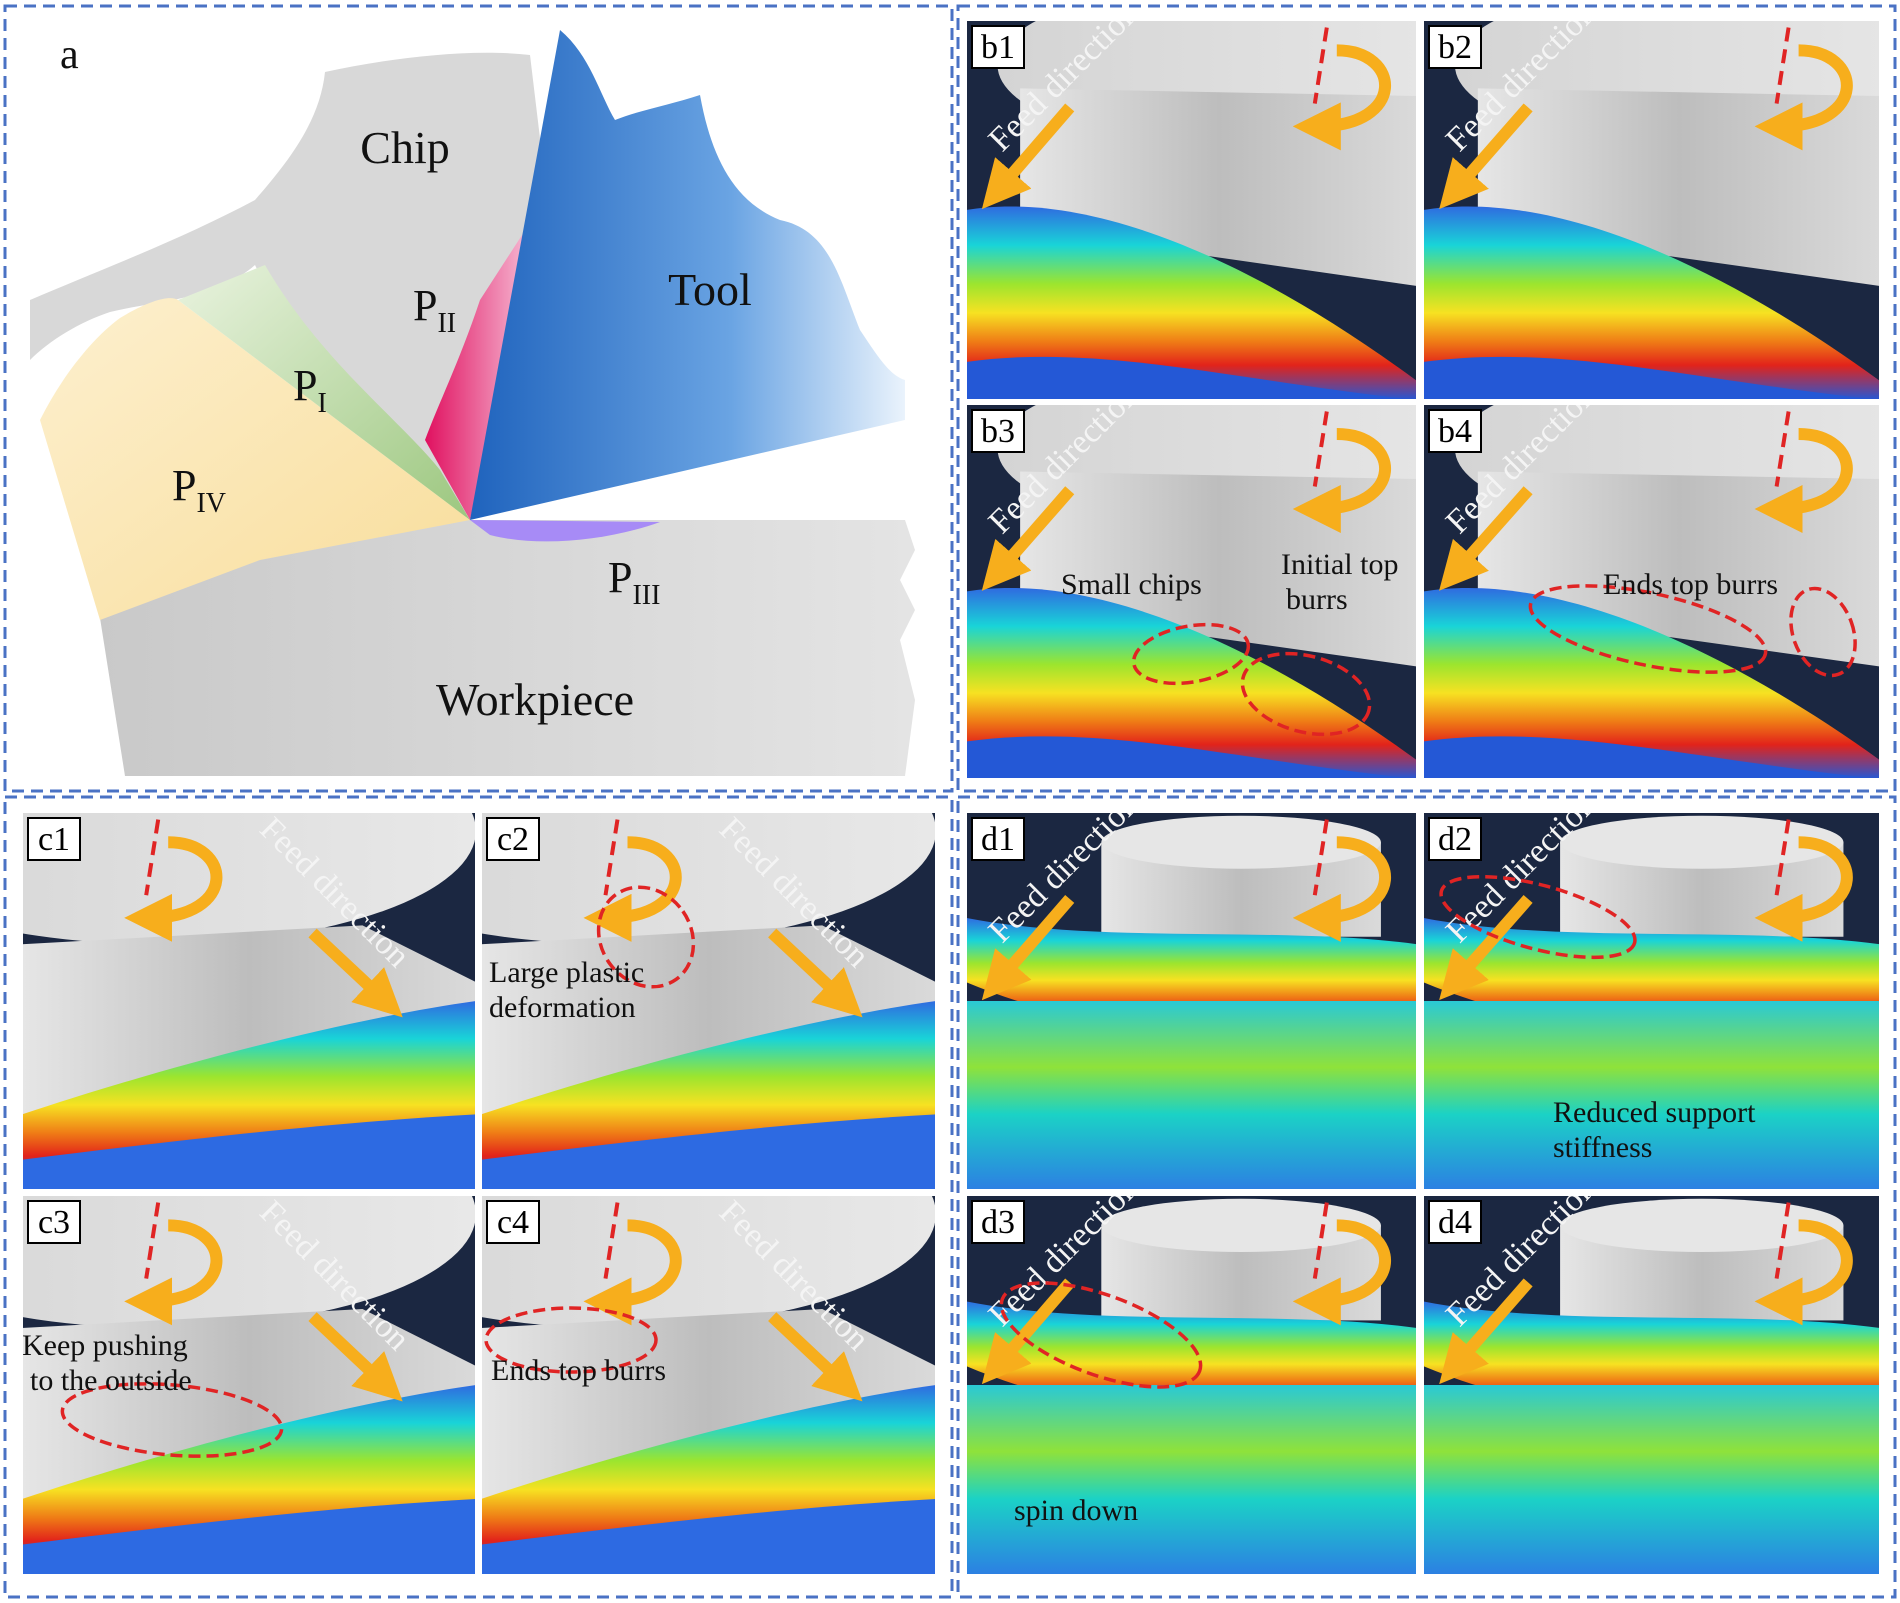  I want to click on panel-tag: d1, so click(998, 839).